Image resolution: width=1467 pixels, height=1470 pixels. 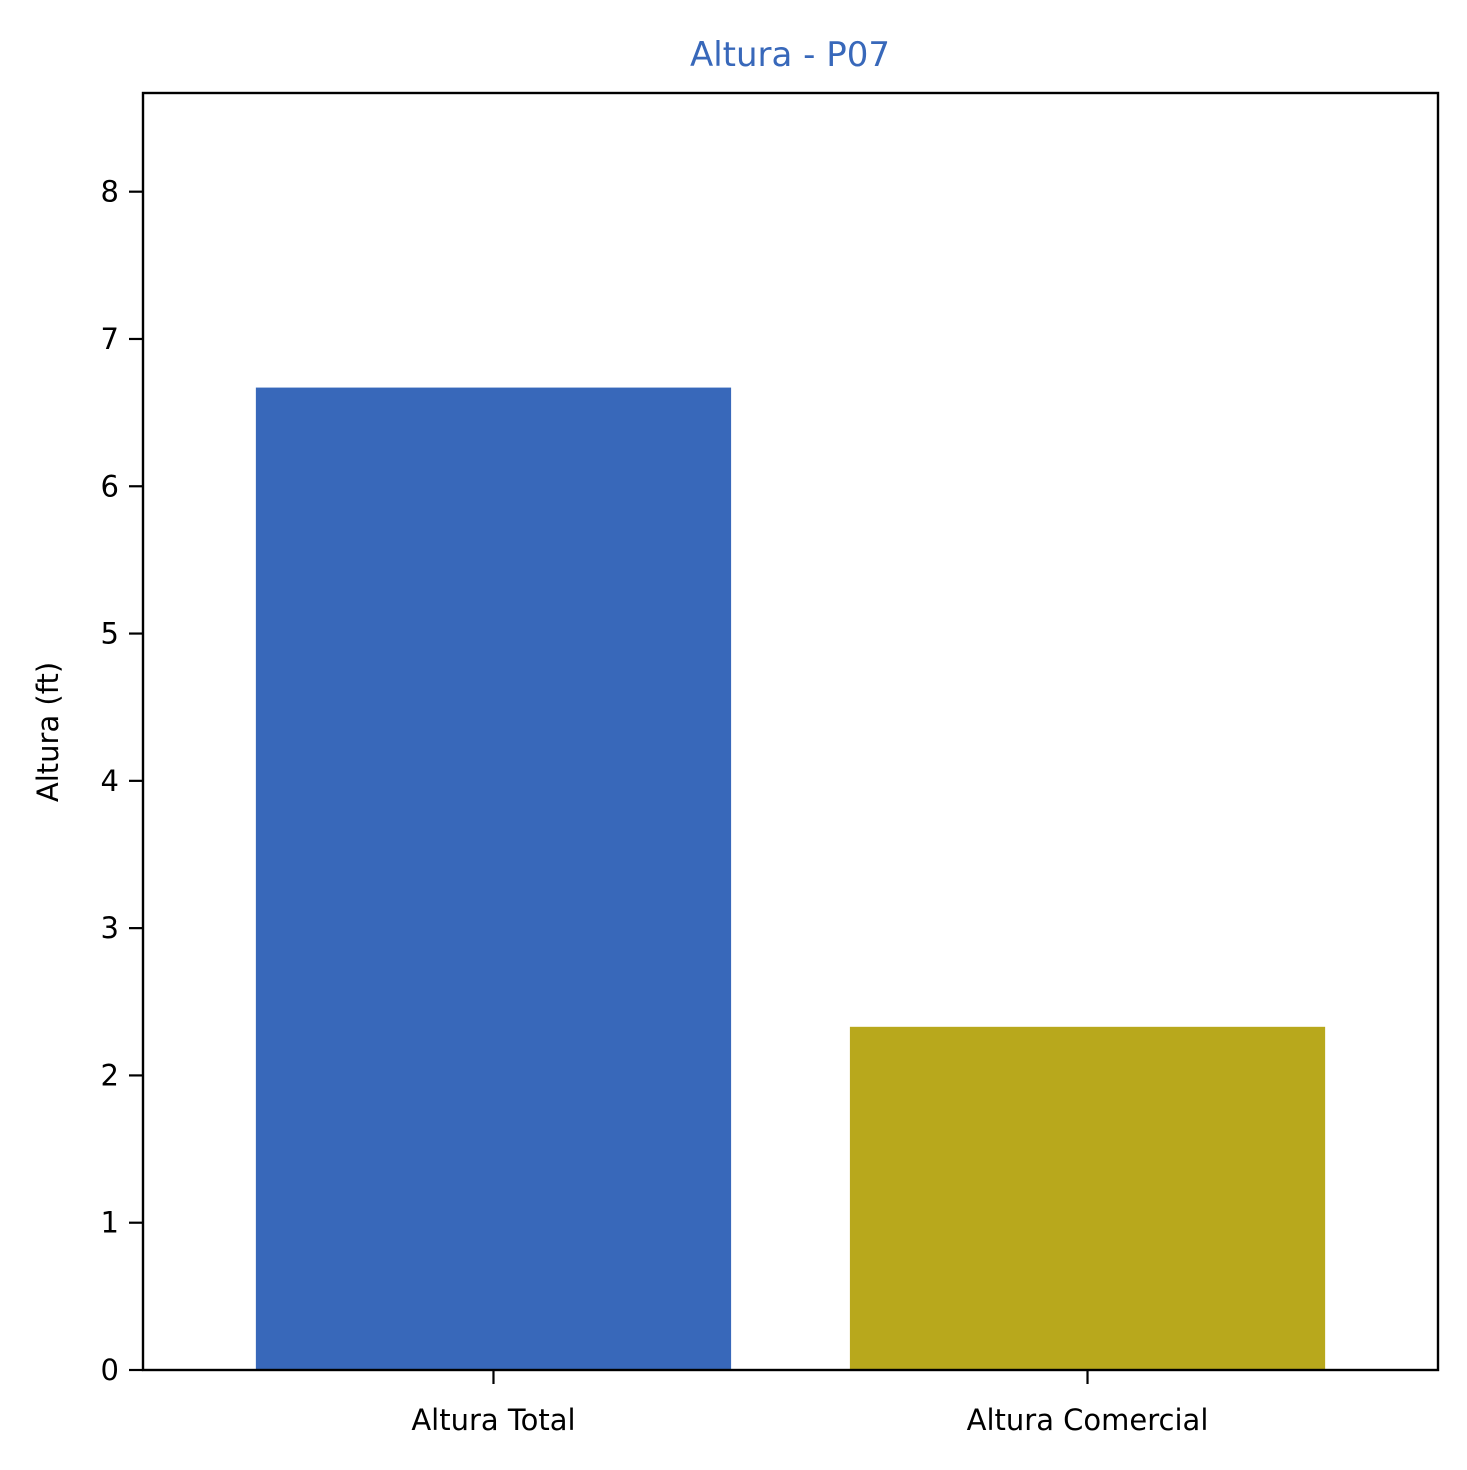 What do you see at coordinates (122, 781) in the screenshot?
I see `y-axis-ticks: 0 1 2 3 4 5 6 7 8` at bounding box center [122, 781].